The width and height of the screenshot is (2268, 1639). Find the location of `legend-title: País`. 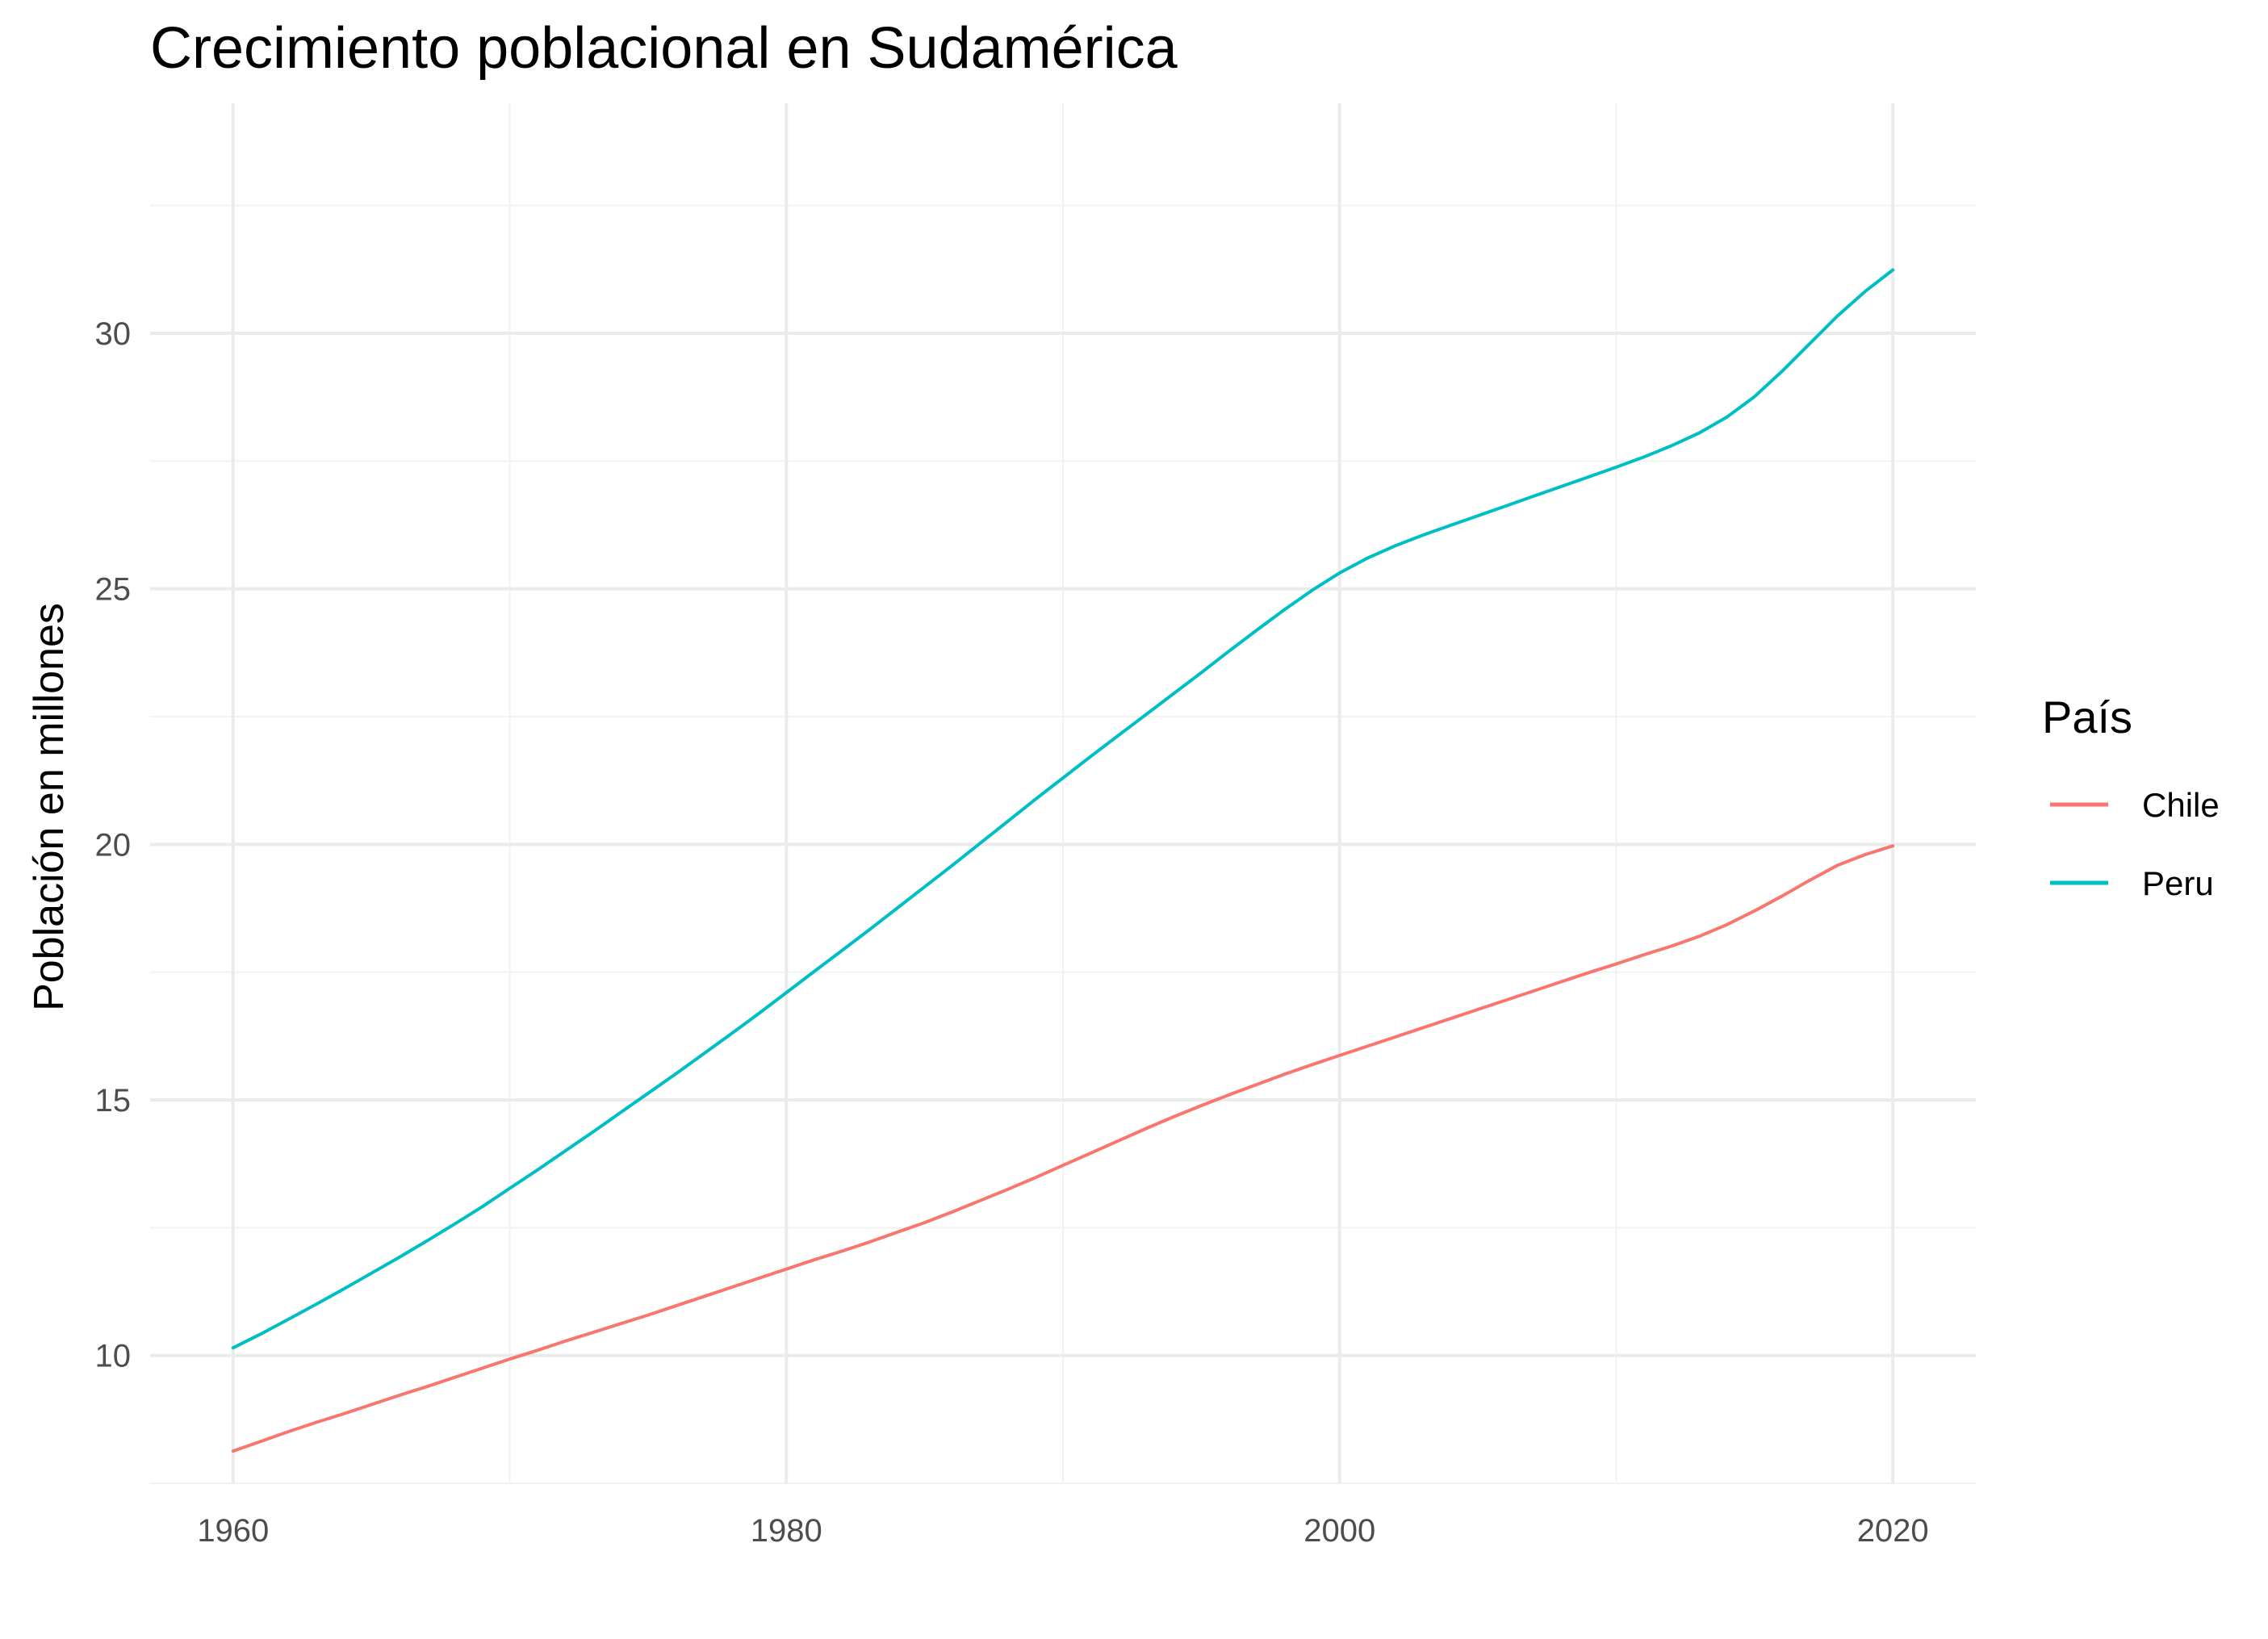

legend-title: País is located at coordinates (2087, 717).